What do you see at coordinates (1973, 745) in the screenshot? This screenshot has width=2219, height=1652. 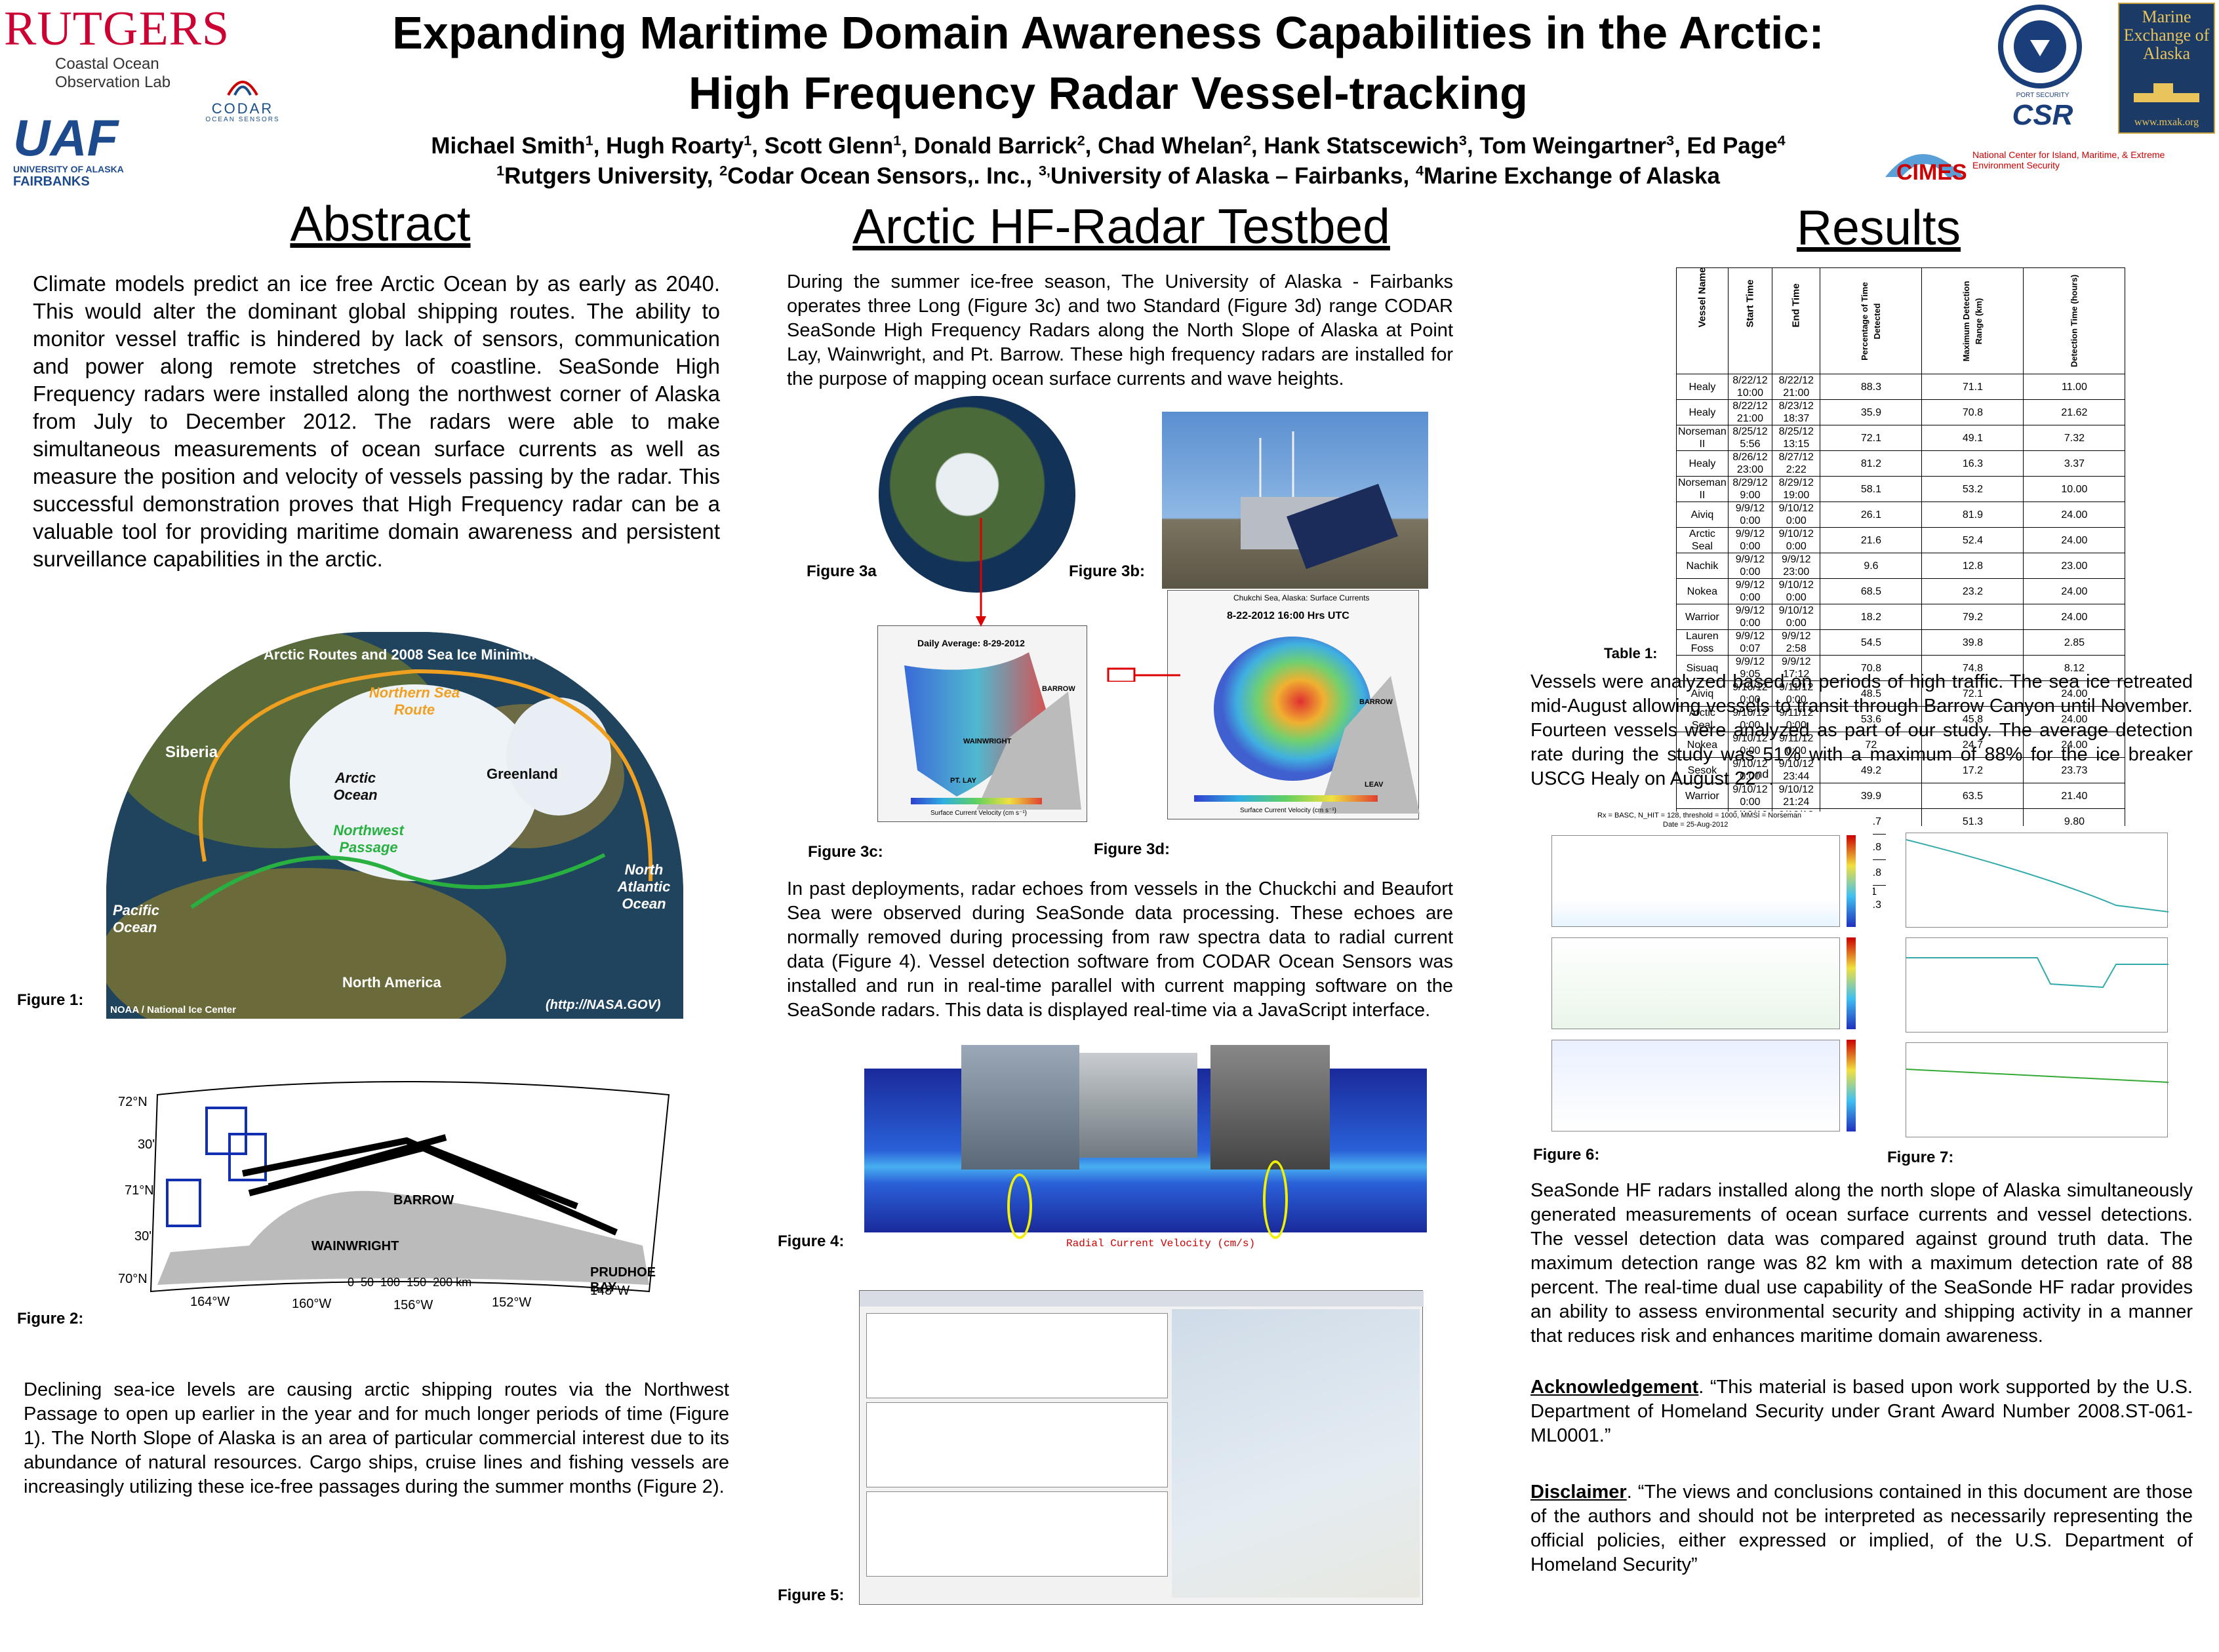 I see `table-cell: 24.7` at bounding box center [1973, 745].